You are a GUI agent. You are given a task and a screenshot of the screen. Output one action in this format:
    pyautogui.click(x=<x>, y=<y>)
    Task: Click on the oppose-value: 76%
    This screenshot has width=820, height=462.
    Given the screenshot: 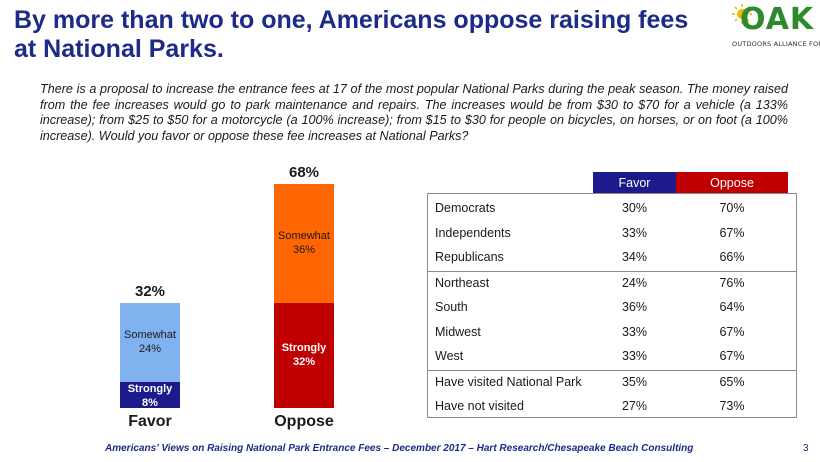 What is the action you would take?
    pyautogui.click(x=732, y=282)
    